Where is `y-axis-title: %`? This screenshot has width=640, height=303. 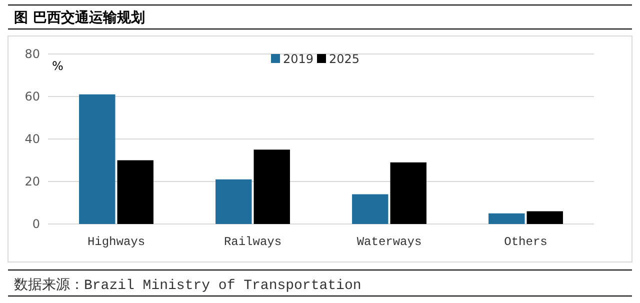 y-axis-title: % is located at coordinates (58, 66).